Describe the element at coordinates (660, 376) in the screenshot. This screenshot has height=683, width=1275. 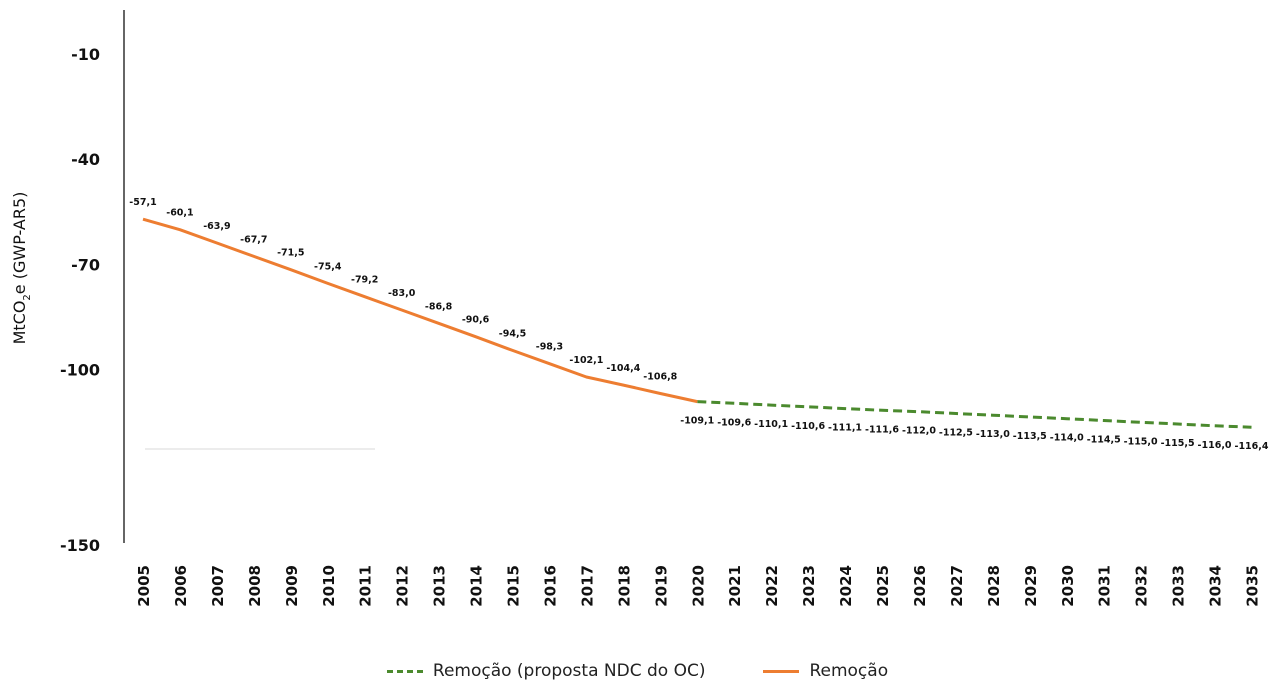
I see `data-label-remocao: -106,8` at that location.